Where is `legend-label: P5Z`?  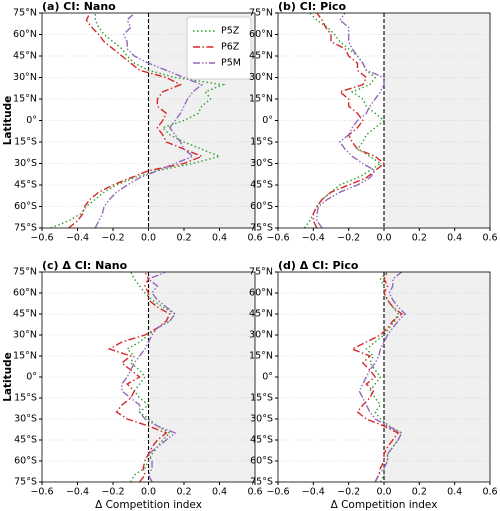 legend-label: P5Z is located at coordinates (230, 31).